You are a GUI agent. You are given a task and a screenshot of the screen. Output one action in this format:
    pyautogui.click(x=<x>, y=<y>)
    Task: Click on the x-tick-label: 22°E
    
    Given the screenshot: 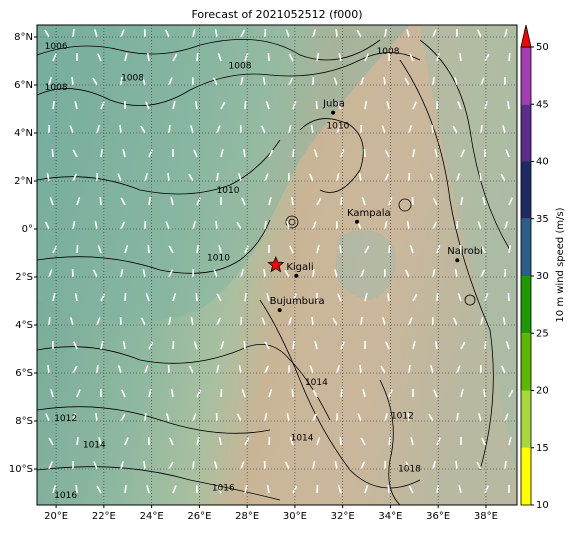 What is the action you would take?
    pyautogui.click(x=104, y=516)
    